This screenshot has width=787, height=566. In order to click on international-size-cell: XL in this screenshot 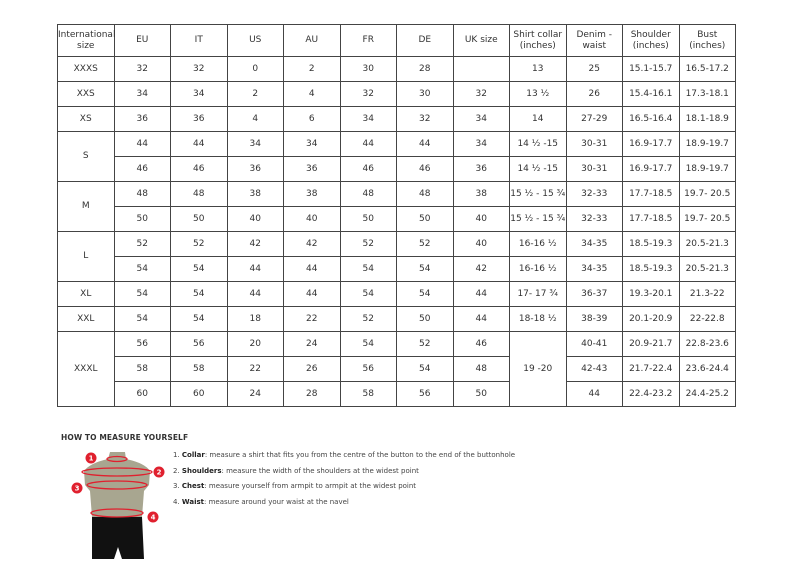, I will do `click(86, 294)`.